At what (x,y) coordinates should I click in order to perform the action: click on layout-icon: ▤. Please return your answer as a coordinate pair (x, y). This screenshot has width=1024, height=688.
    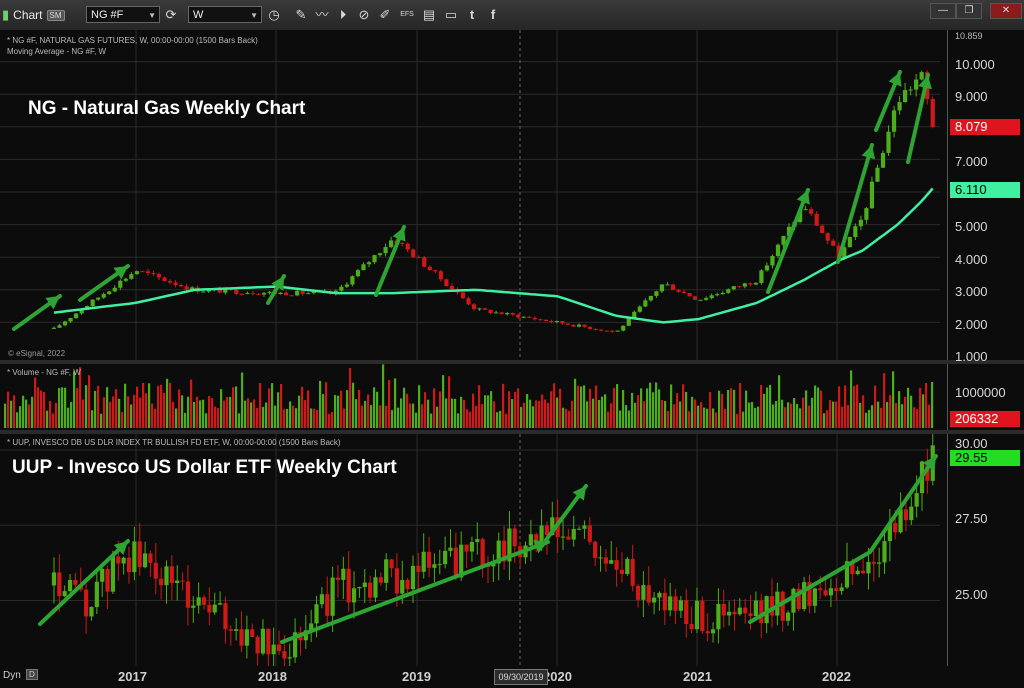
    Looking at the image, I should click on (429, 14).